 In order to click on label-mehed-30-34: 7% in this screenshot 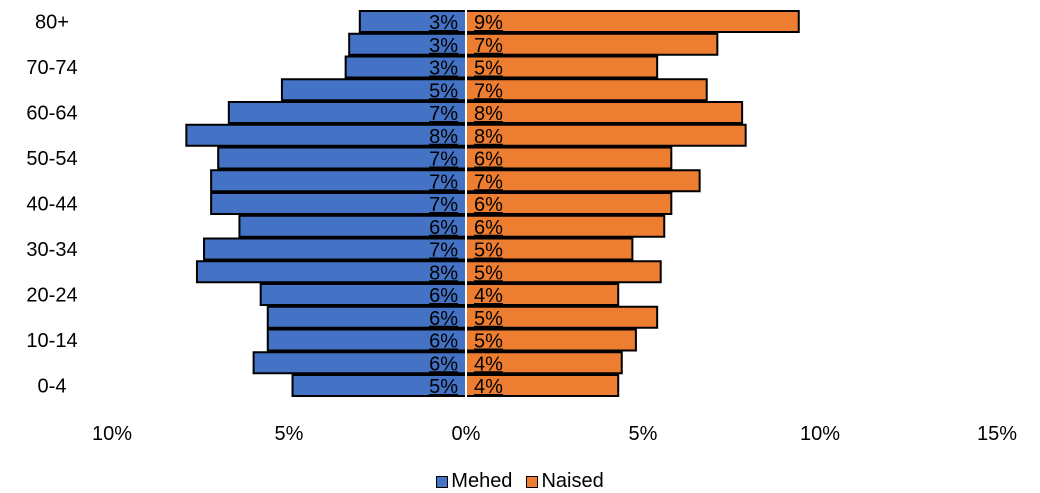, I will do `click(443, 251)`.